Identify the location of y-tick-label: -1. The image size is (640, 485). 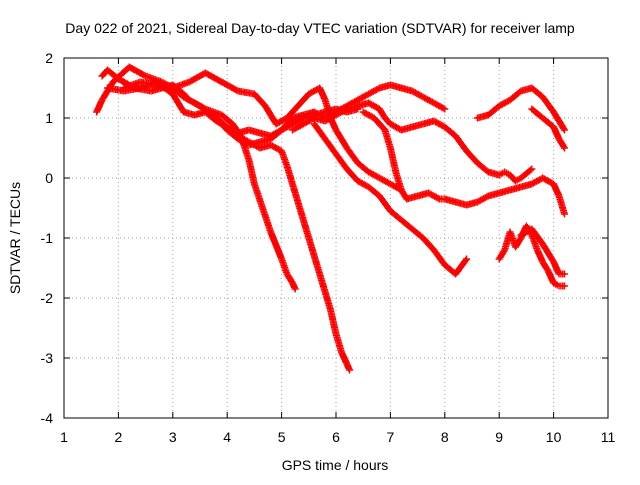
(47, 238).